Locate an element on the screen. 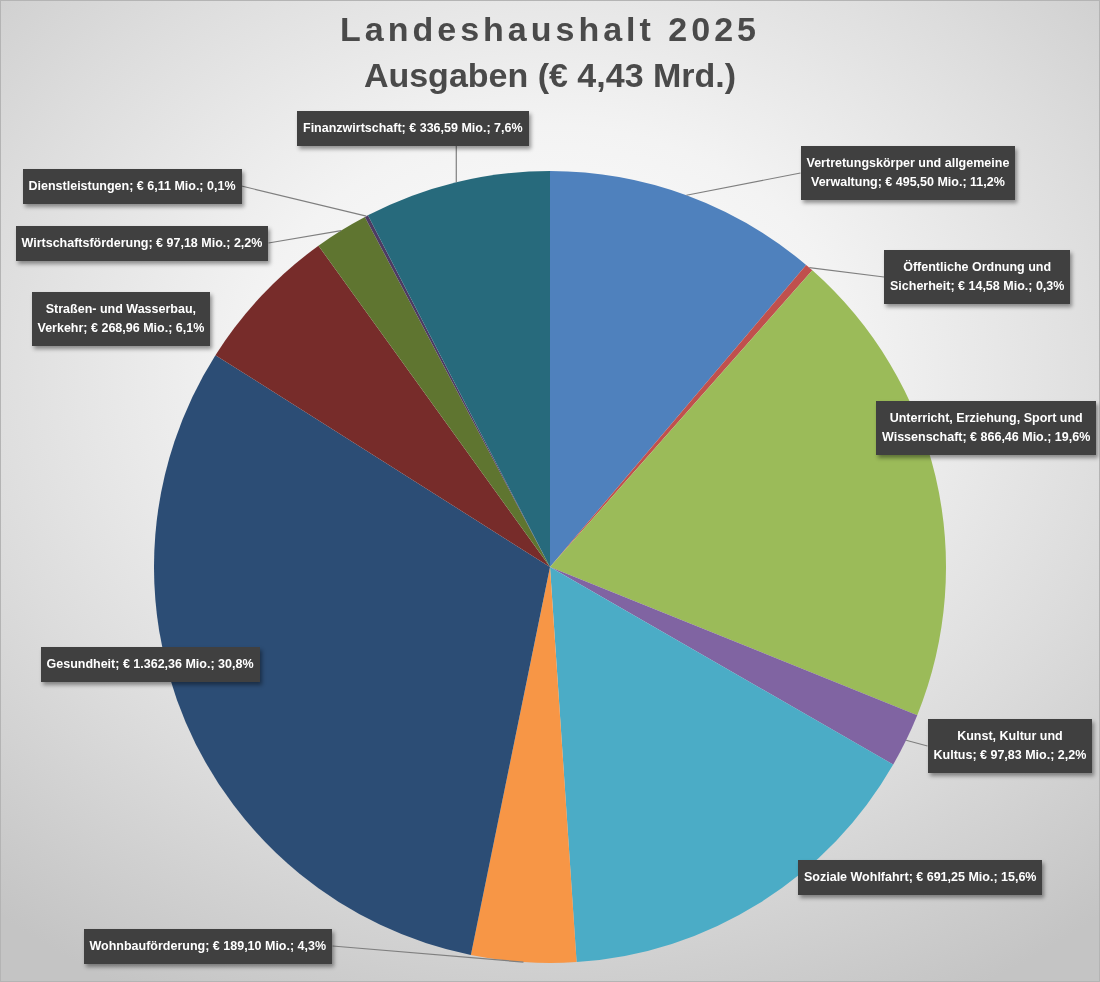 This screenshot has width=1100, height=982. slice-label: Kunst, Kultur und Kultus; € 97,83 Mio.; 2,2% is located at coordinates (1010, 746).